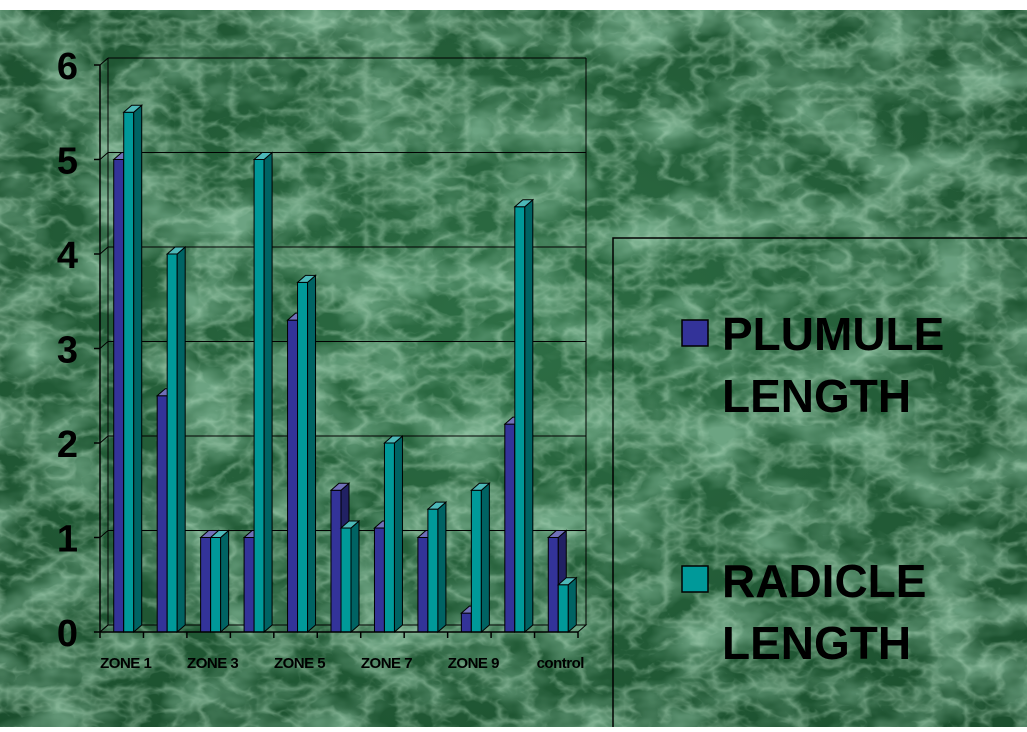 This screenshot has width=1027, height=732. I want to click on y-tick-label-2: 2, so click(67, 445).